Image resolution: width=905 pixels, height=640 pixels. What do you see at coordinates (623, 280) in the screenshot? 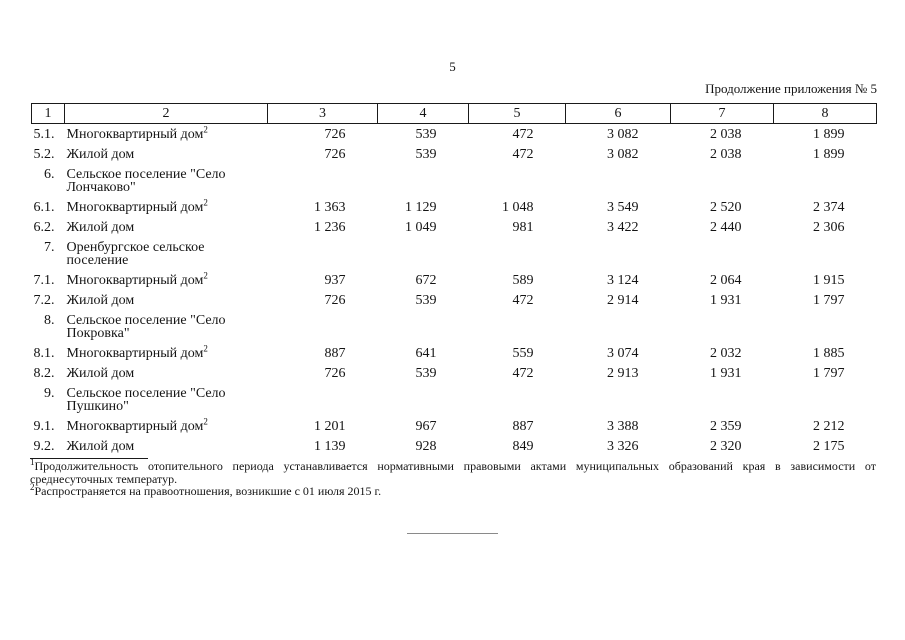
I see `value-cell: 3 124` at bounding box center [623, 280].